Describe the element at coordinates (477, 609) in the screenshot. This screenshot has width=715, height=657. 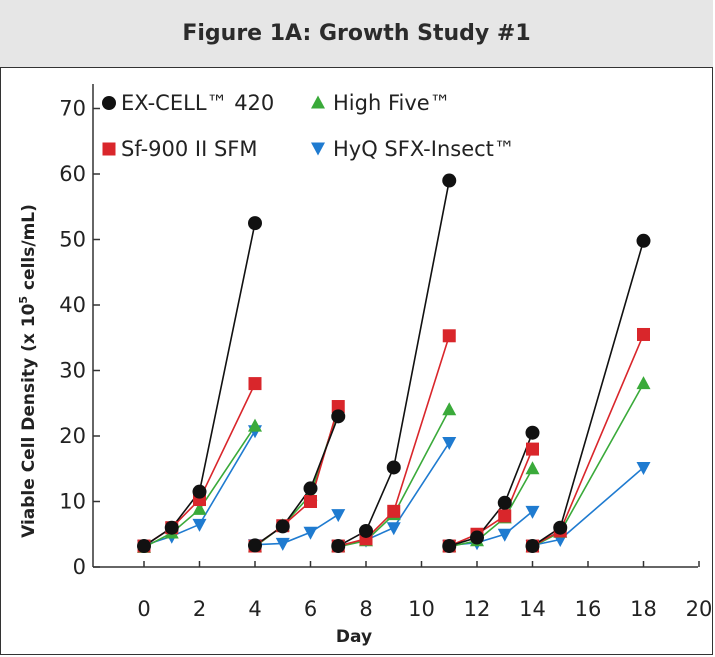
I see `x-tick-label: 12` at that location.